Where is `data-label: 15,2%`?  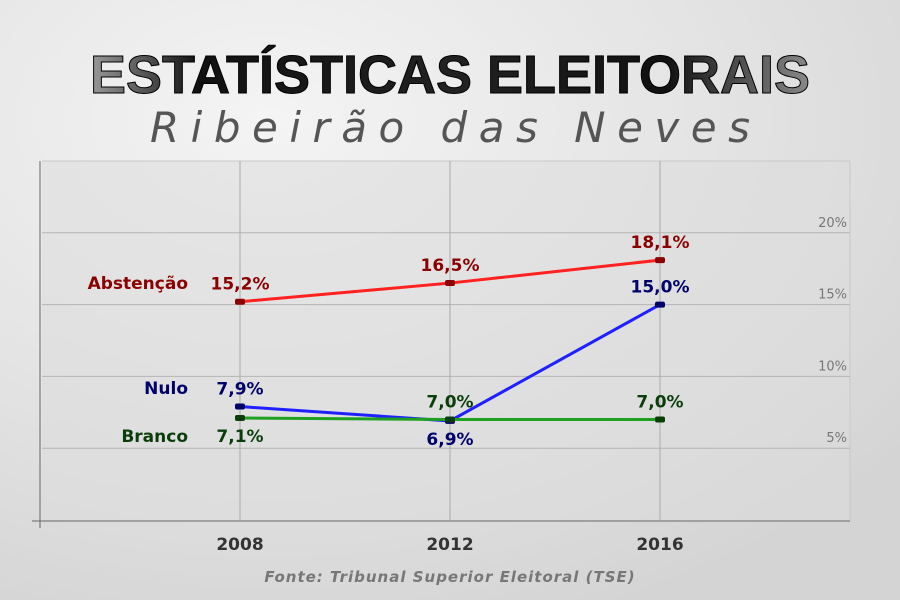 data-label: 15,2% is located at coordinates (240, 285).